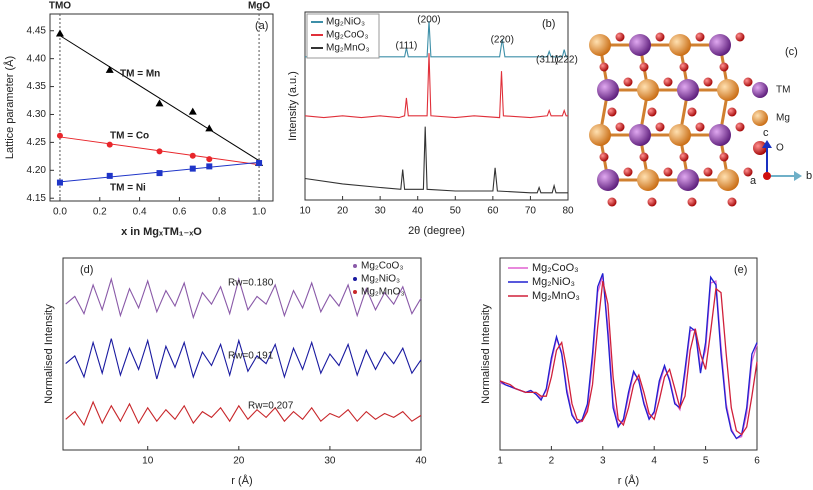  I want to click on y-tick-label: 4.25, so click(37, 142).